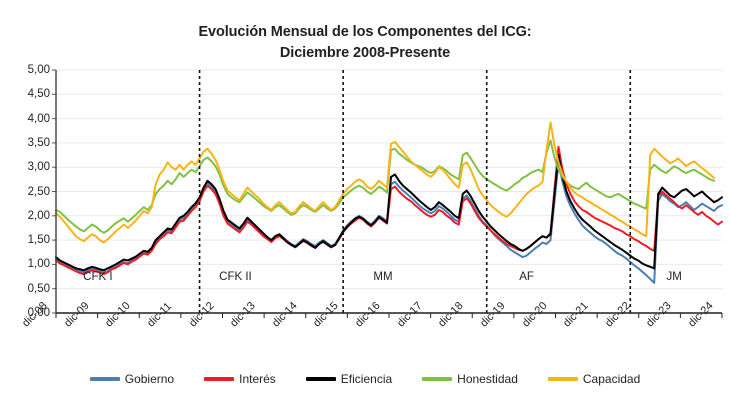  Describe the element at coordinates (235, 277) in the screenshot. I see `period-label: CFK II` at that location.